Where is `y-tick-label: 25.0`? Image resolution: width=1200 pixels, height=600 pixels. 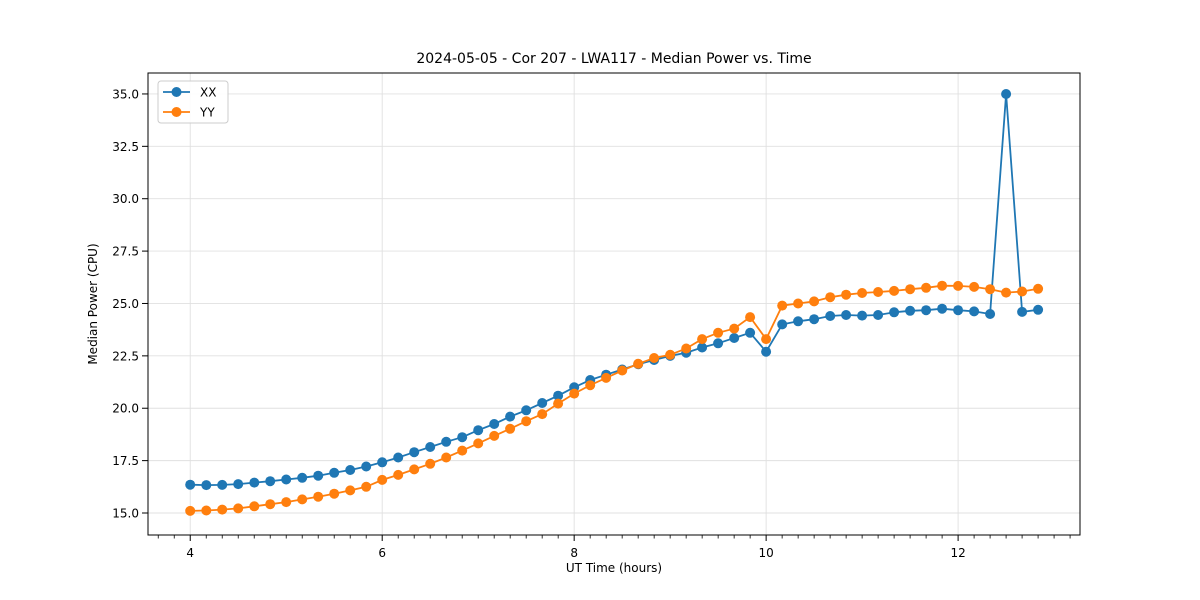
y-tick-label: 25.0 is located at coordinates (125, 304).